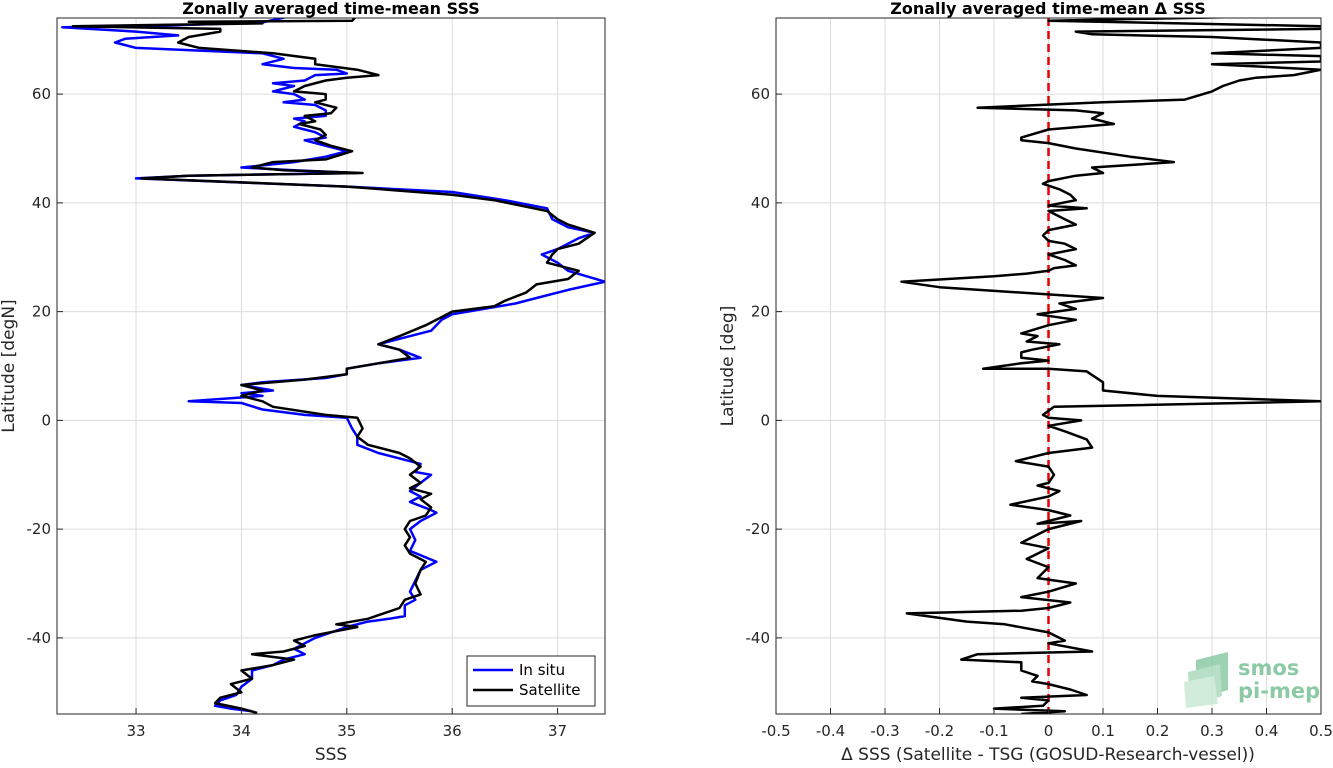 Image resolution: width=1333 pixels, height=768 pixels. What do you see at coordinates (728, 366) in the screenshot?
I see `right-y-axis-label: Latitude [deg]` at bounding box center [728, 366].